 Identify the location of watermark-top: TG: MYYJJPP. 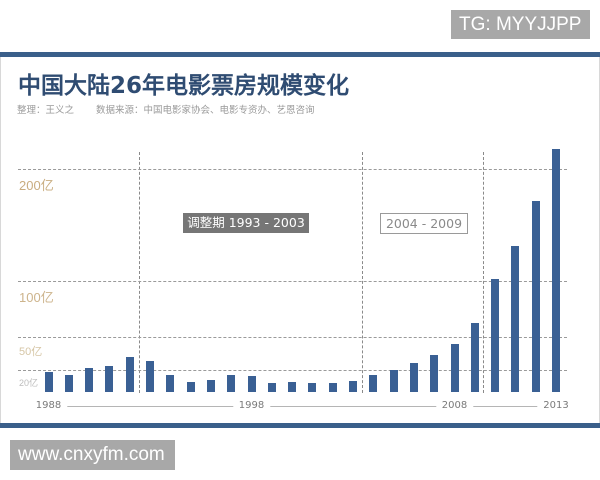
(520, 24).